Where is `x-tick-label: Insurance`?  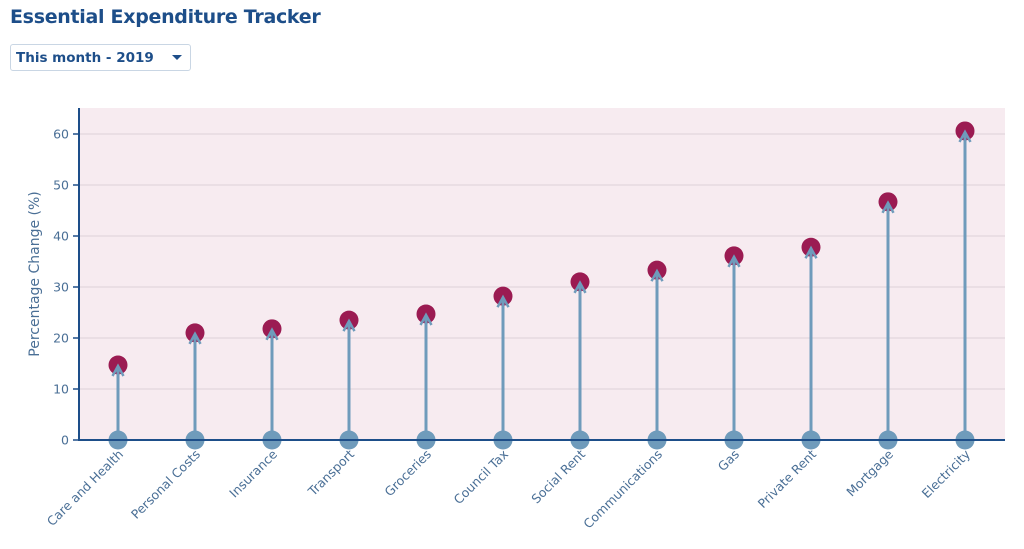
x-tick-label: Insurance is located at coordinates (253, 473).